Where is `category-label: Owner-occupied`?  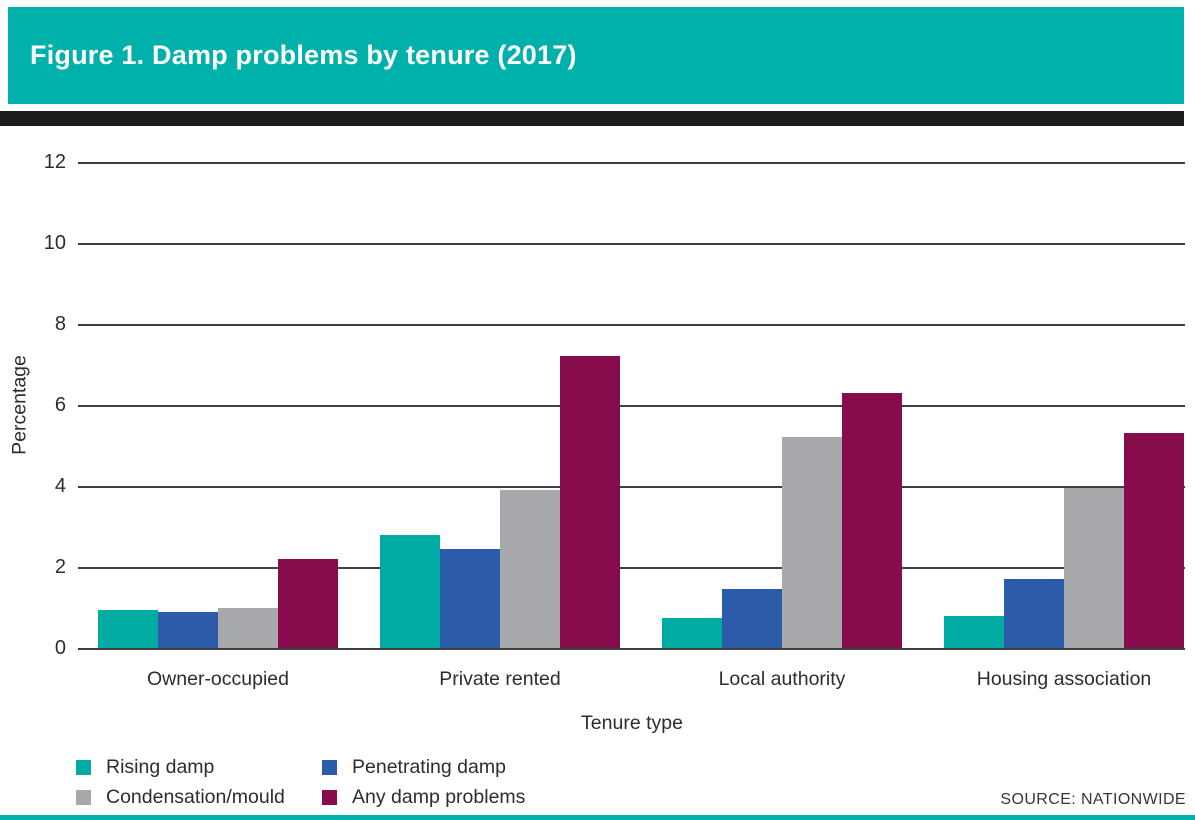
category-label: Owner-occupied is located at coordinates (218, 679).